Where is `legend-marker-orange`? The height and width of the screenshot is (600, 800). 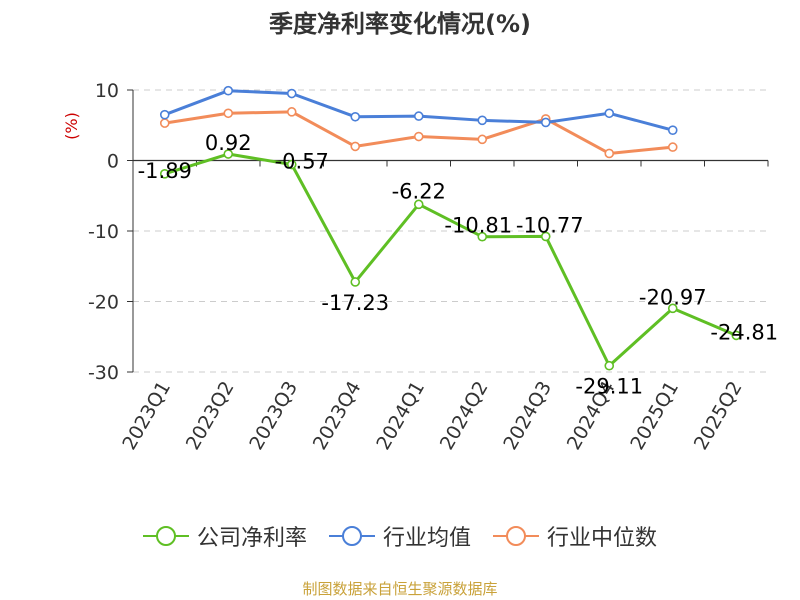 legend-marker-orange is located at coordinates (516, 536).